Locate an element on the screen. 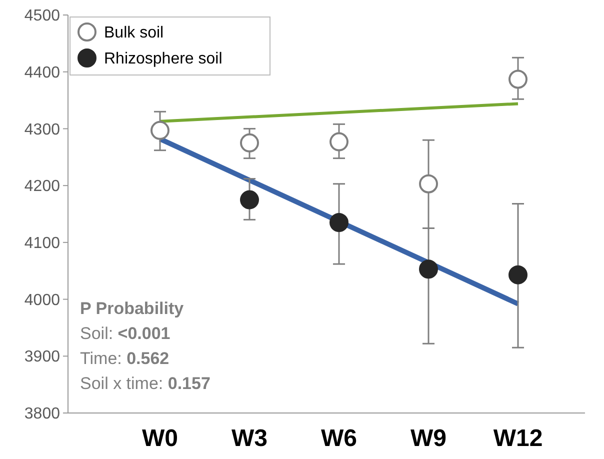 Image resolution: width=604 pixels, height=459 pixels. annotation: P Probability is located at coordinates (132, 308).